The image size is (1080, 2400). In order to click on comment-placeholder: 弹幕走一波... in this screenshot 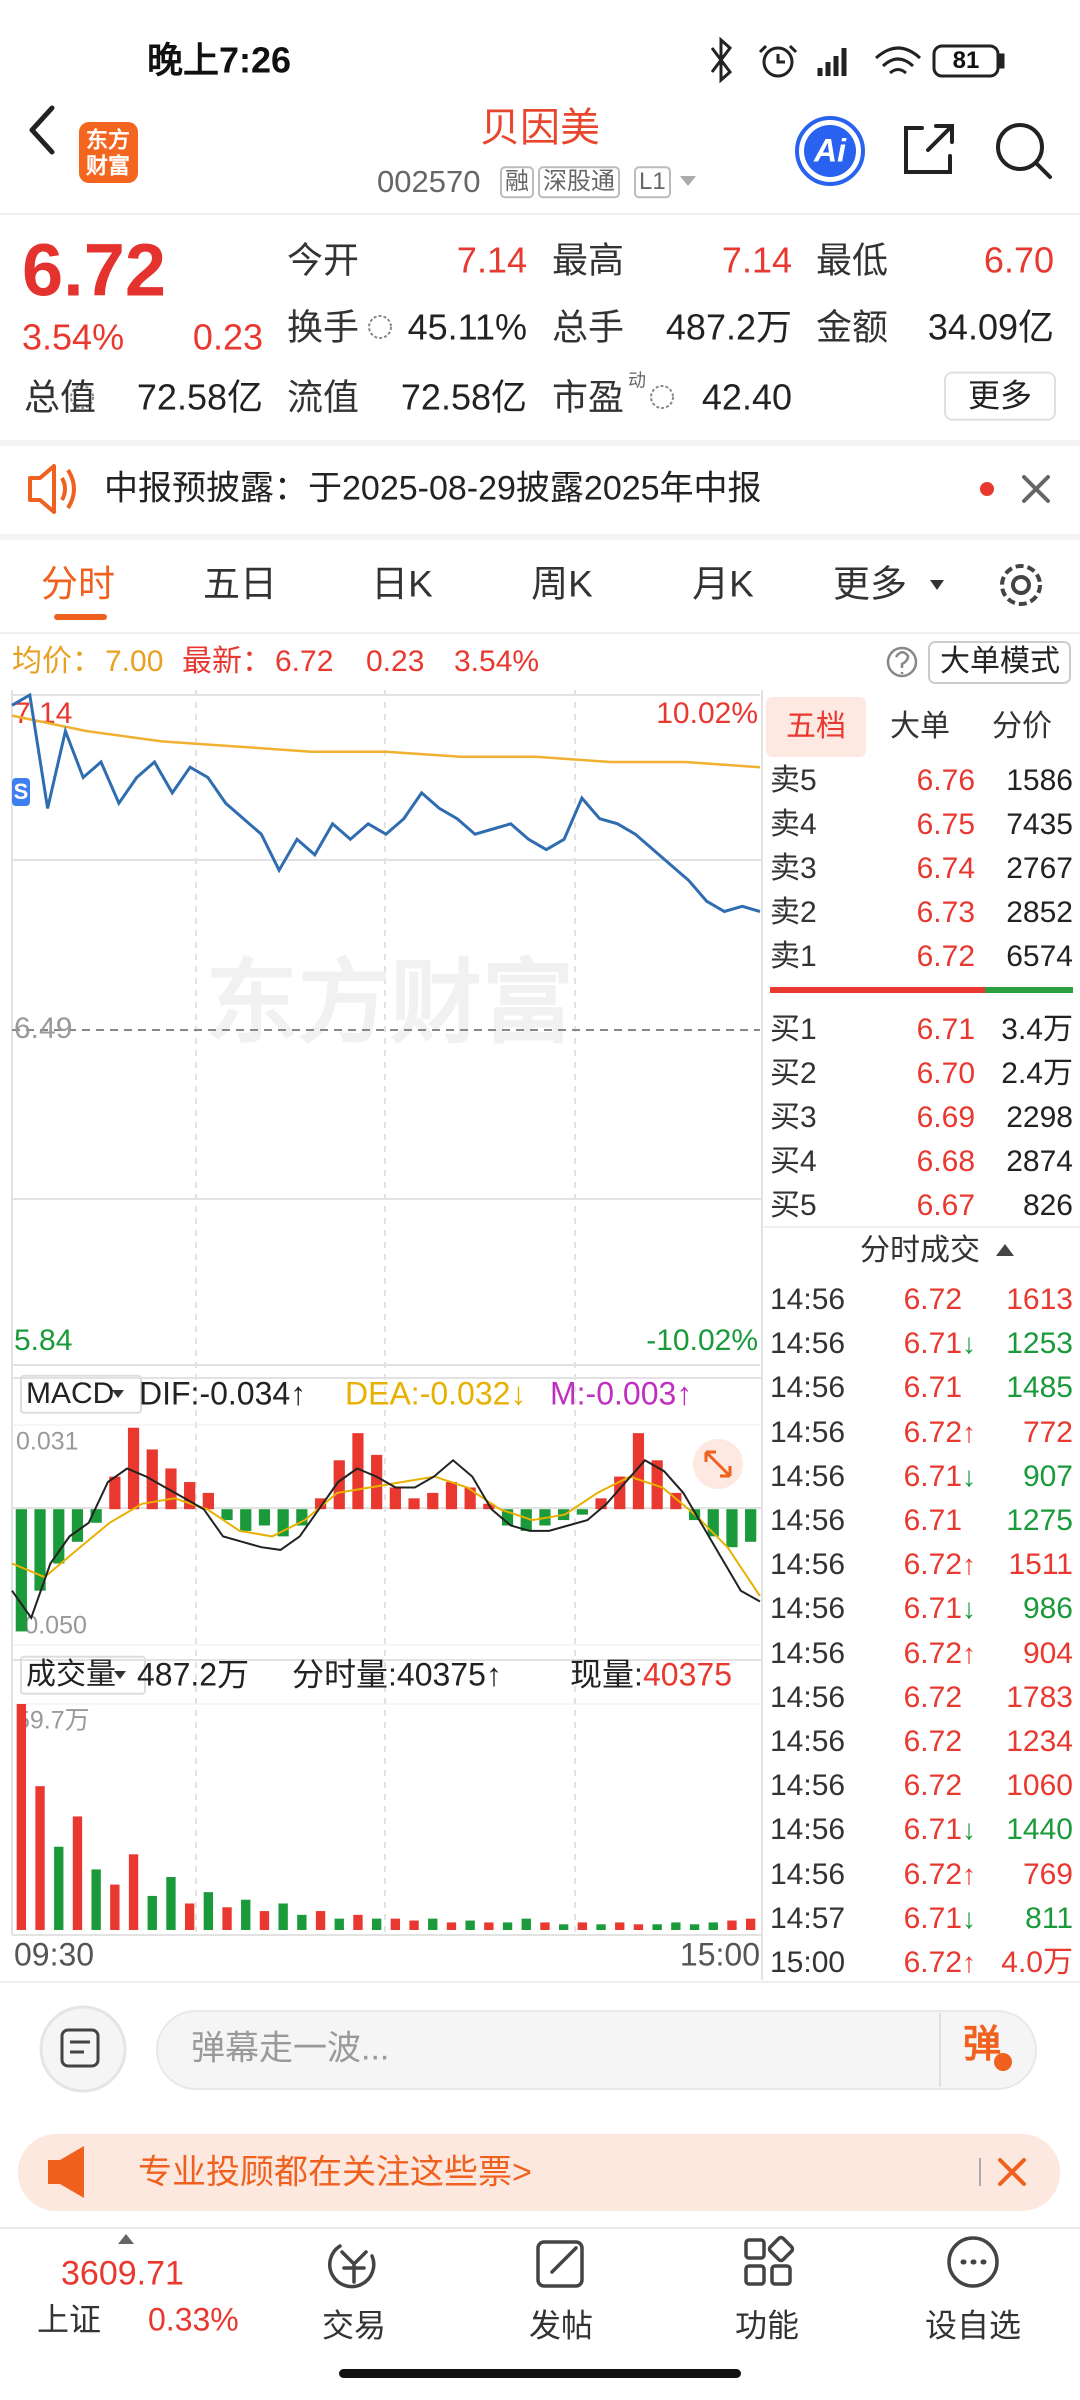, I will do `click(290, 2048)`.